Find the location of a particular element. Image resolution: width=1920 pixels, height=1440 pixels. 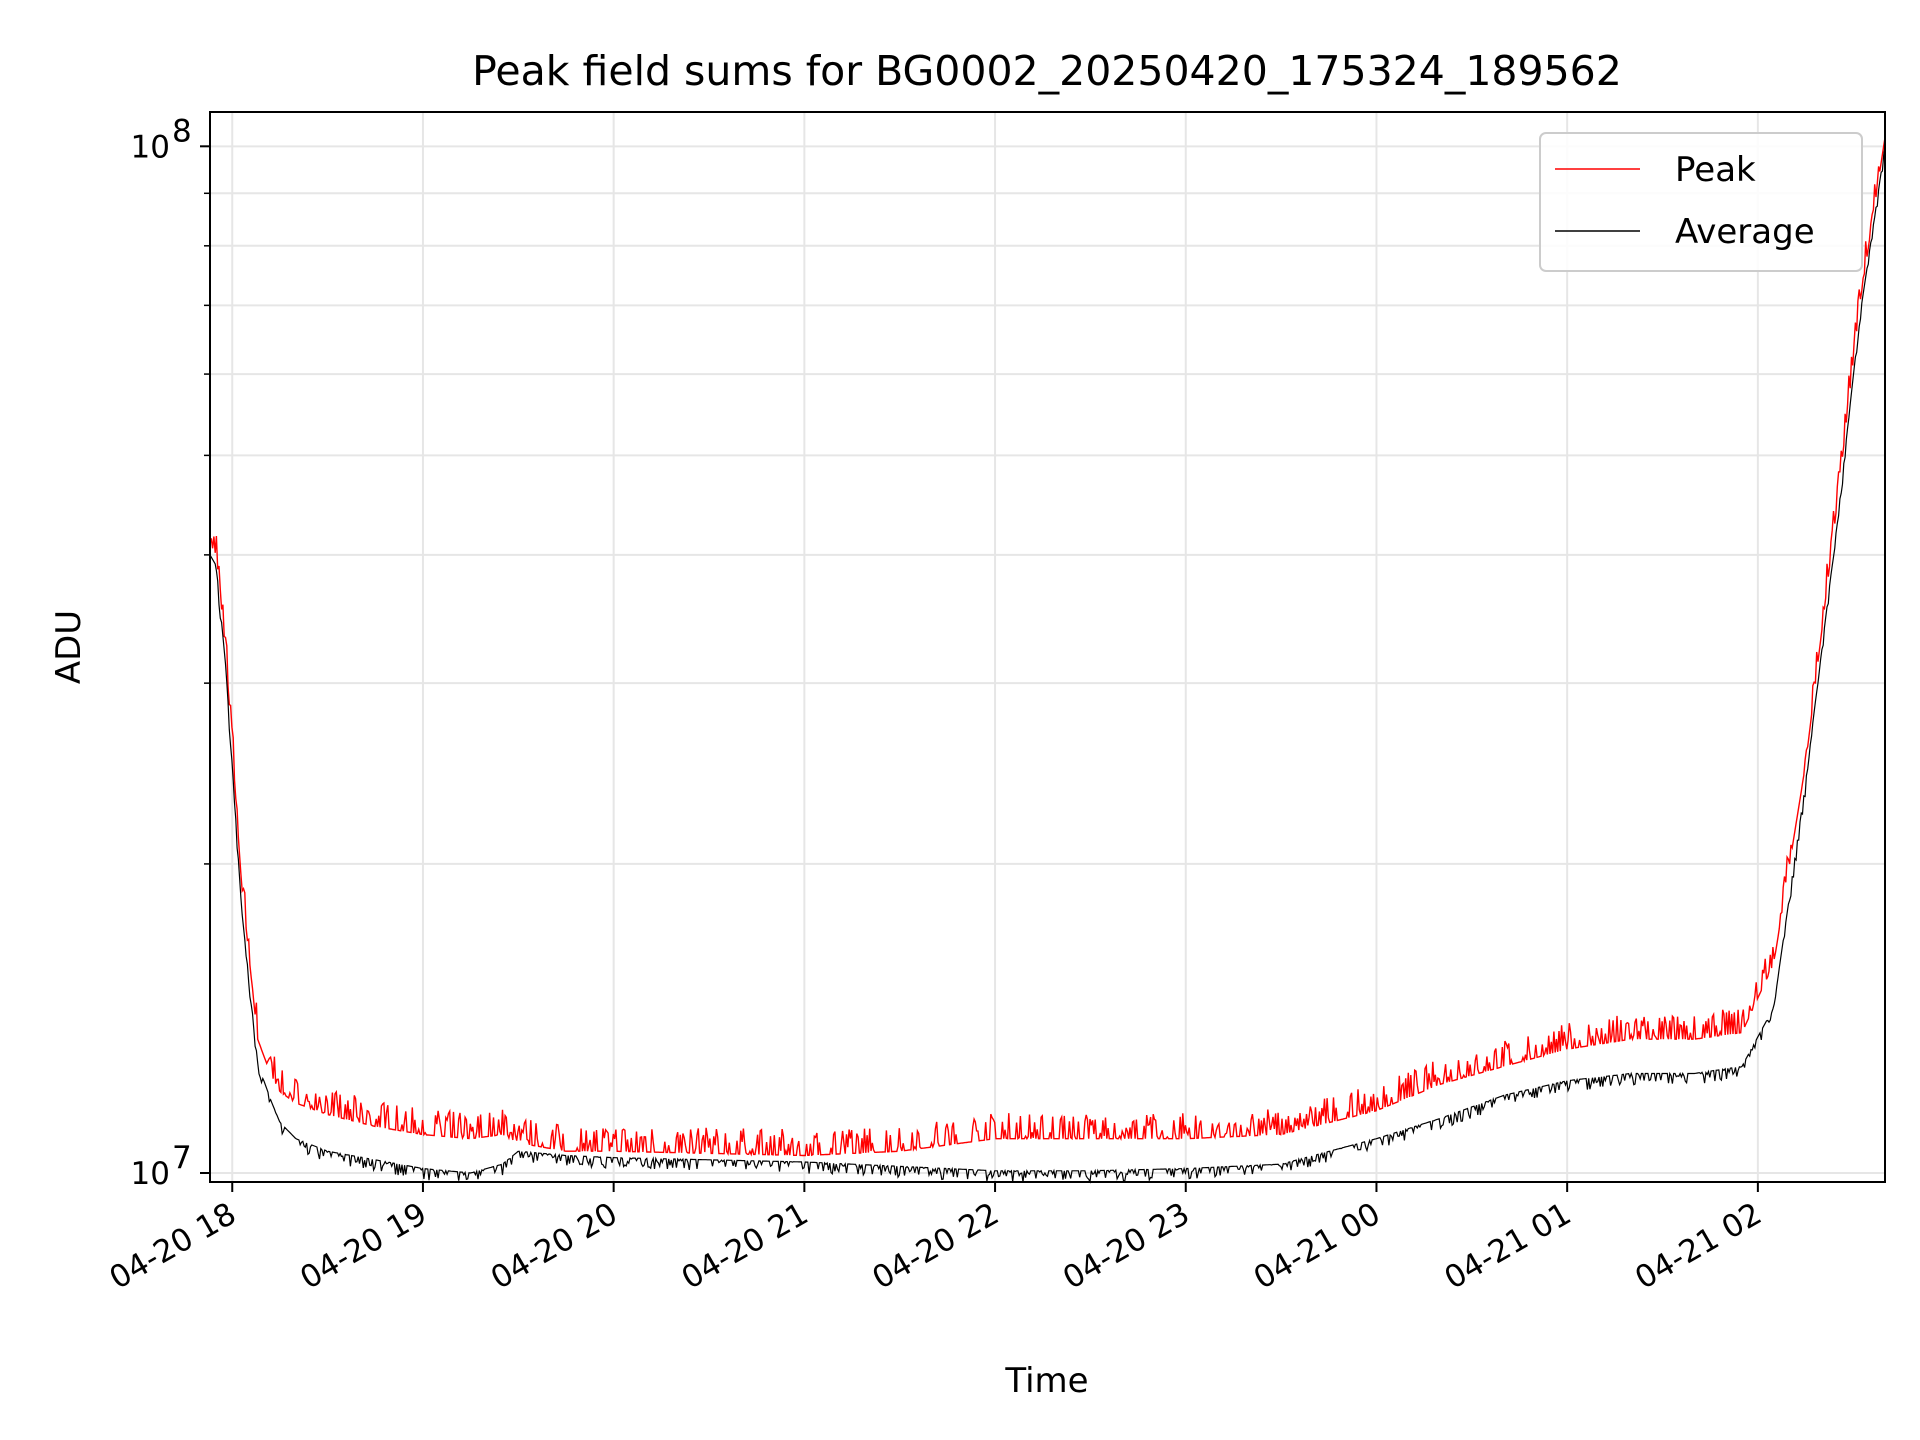

legend-box is located at coordinates (1701, 202).